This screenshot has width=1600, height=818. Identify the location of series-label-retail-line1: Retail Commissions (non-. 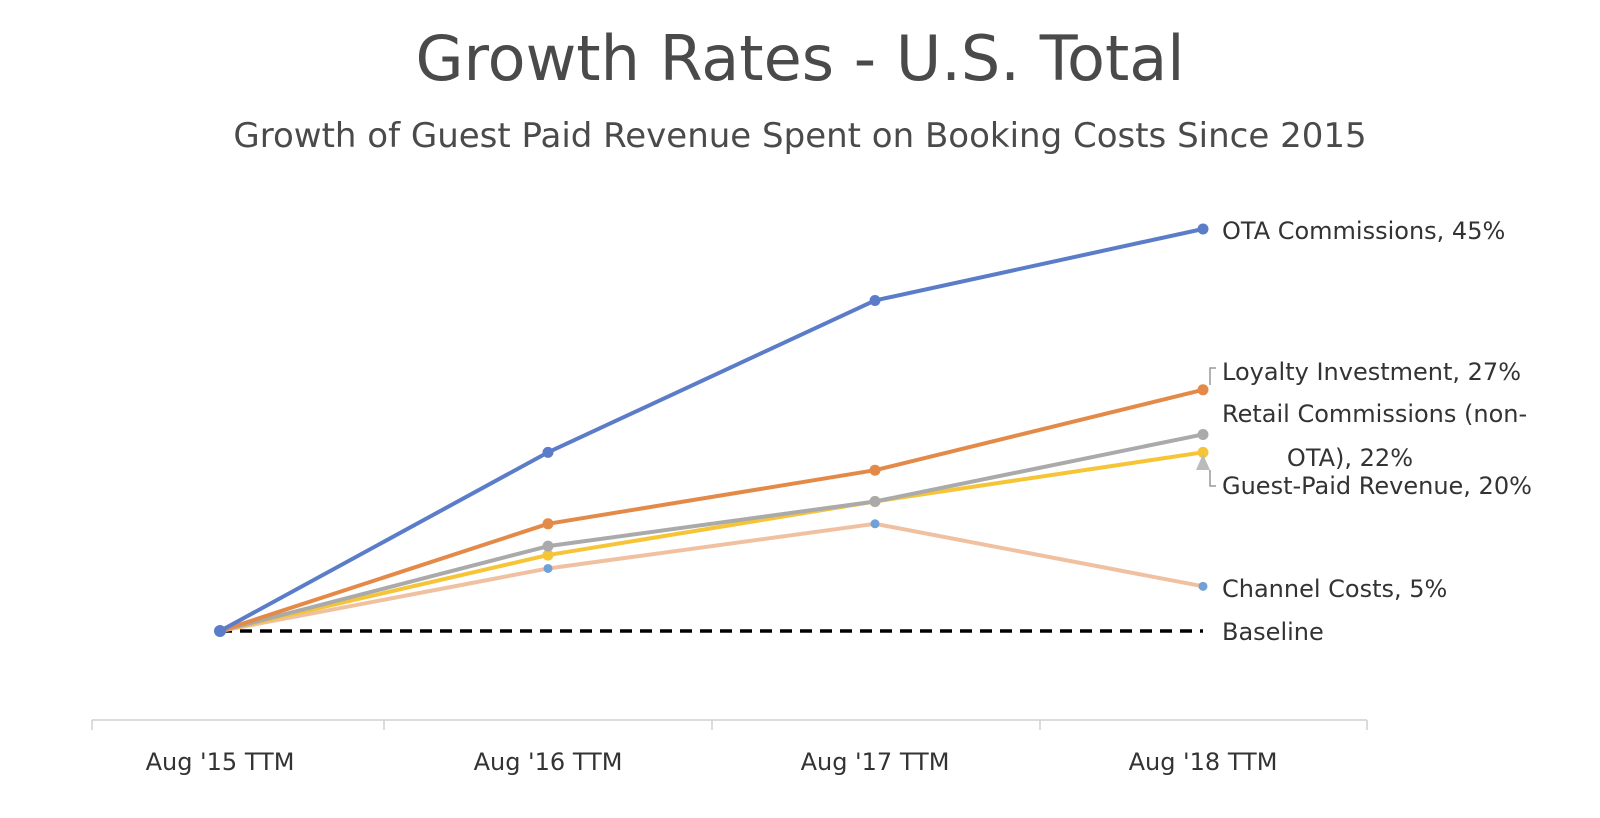
(1374, 414).